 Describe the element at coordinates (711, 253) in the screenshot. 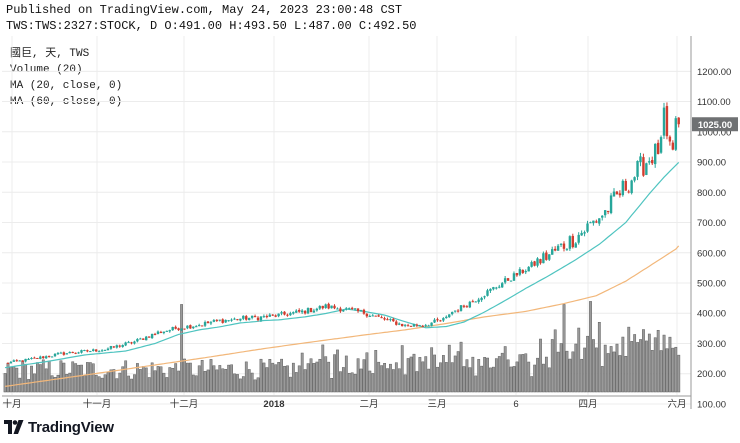

I see `y-tick-label: 600.00` at that location.